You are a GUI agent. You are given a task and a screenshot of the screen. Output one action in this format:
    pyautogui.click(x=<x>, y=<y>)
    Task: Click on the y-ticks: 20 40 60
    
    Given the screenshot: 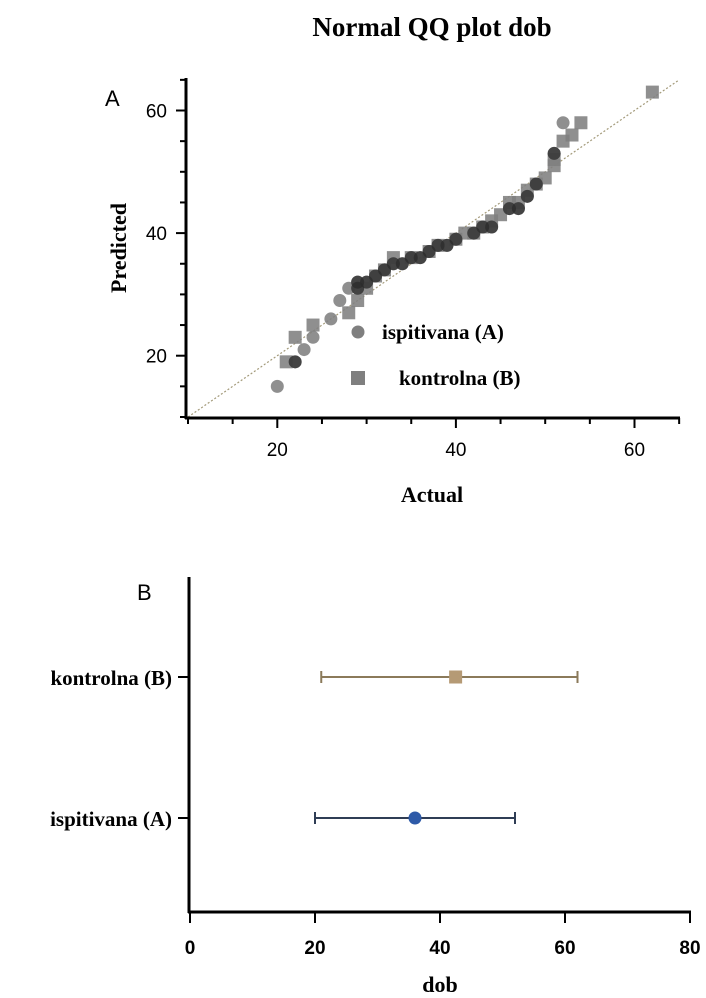 What is the action you would take?
    pyautogui.click(x=166, y=248)
    